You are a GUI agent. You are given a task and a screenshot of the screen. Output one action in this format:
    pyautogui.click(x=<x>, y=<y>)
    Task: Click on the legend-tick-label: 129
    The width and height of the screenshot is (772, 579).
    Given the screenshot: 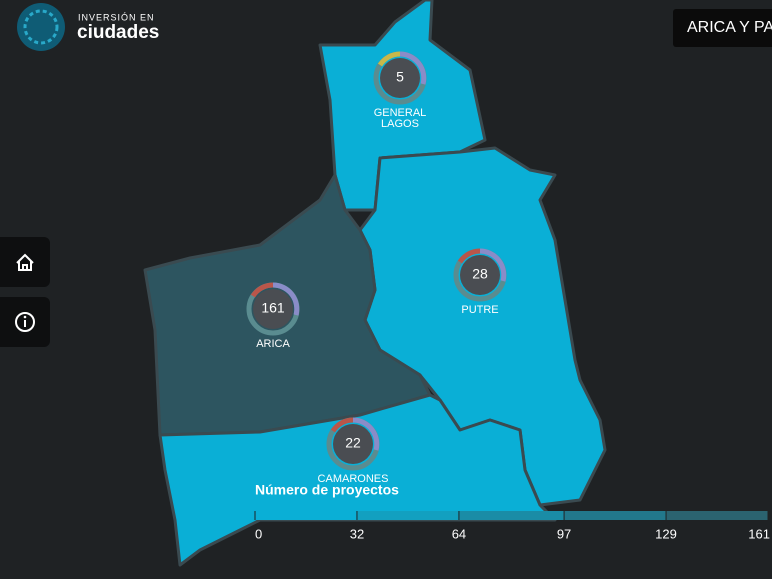 What is the action you would take?
    pyautogui.click(x=666, y=533)
    